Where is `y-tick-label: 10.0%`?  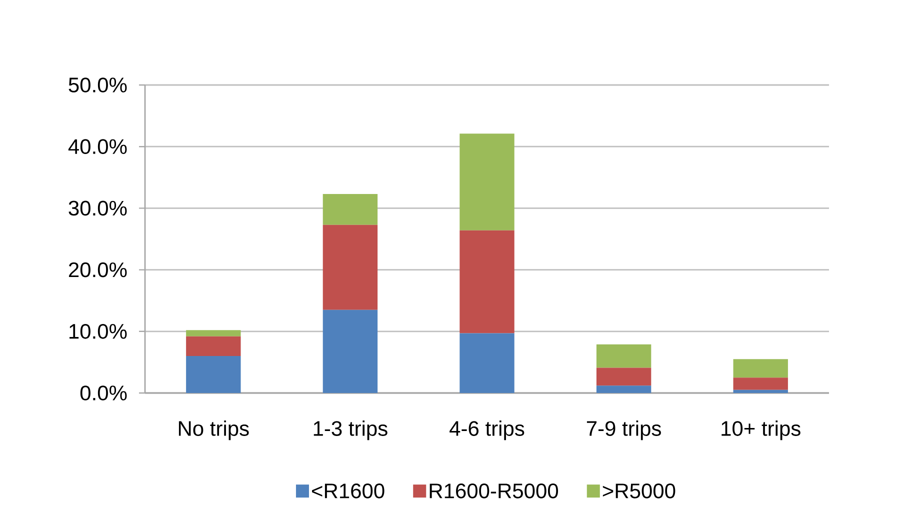
y-tick-label: 10.0% is located at coordinates (98, 331).